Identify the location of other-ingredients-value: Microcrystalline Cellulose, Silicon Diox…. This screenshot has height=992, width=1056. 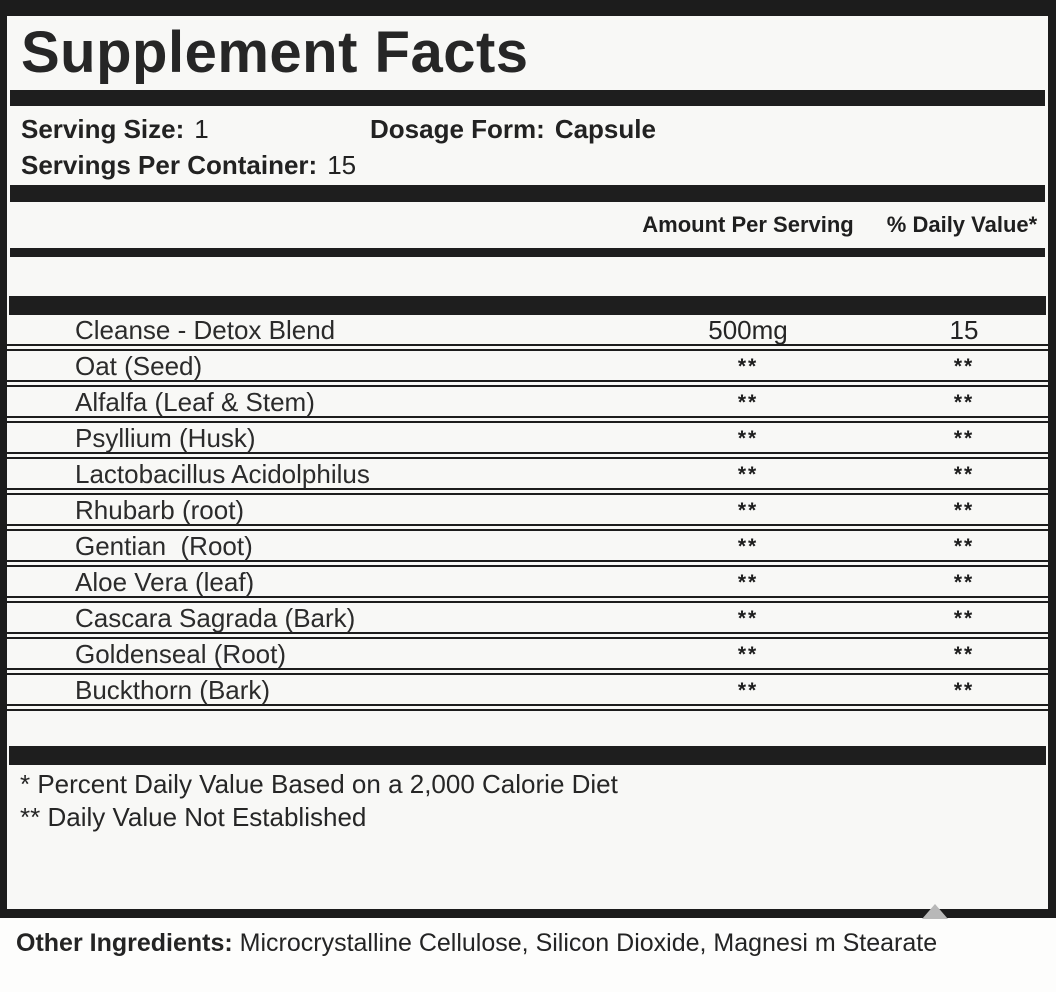
(588, 943).